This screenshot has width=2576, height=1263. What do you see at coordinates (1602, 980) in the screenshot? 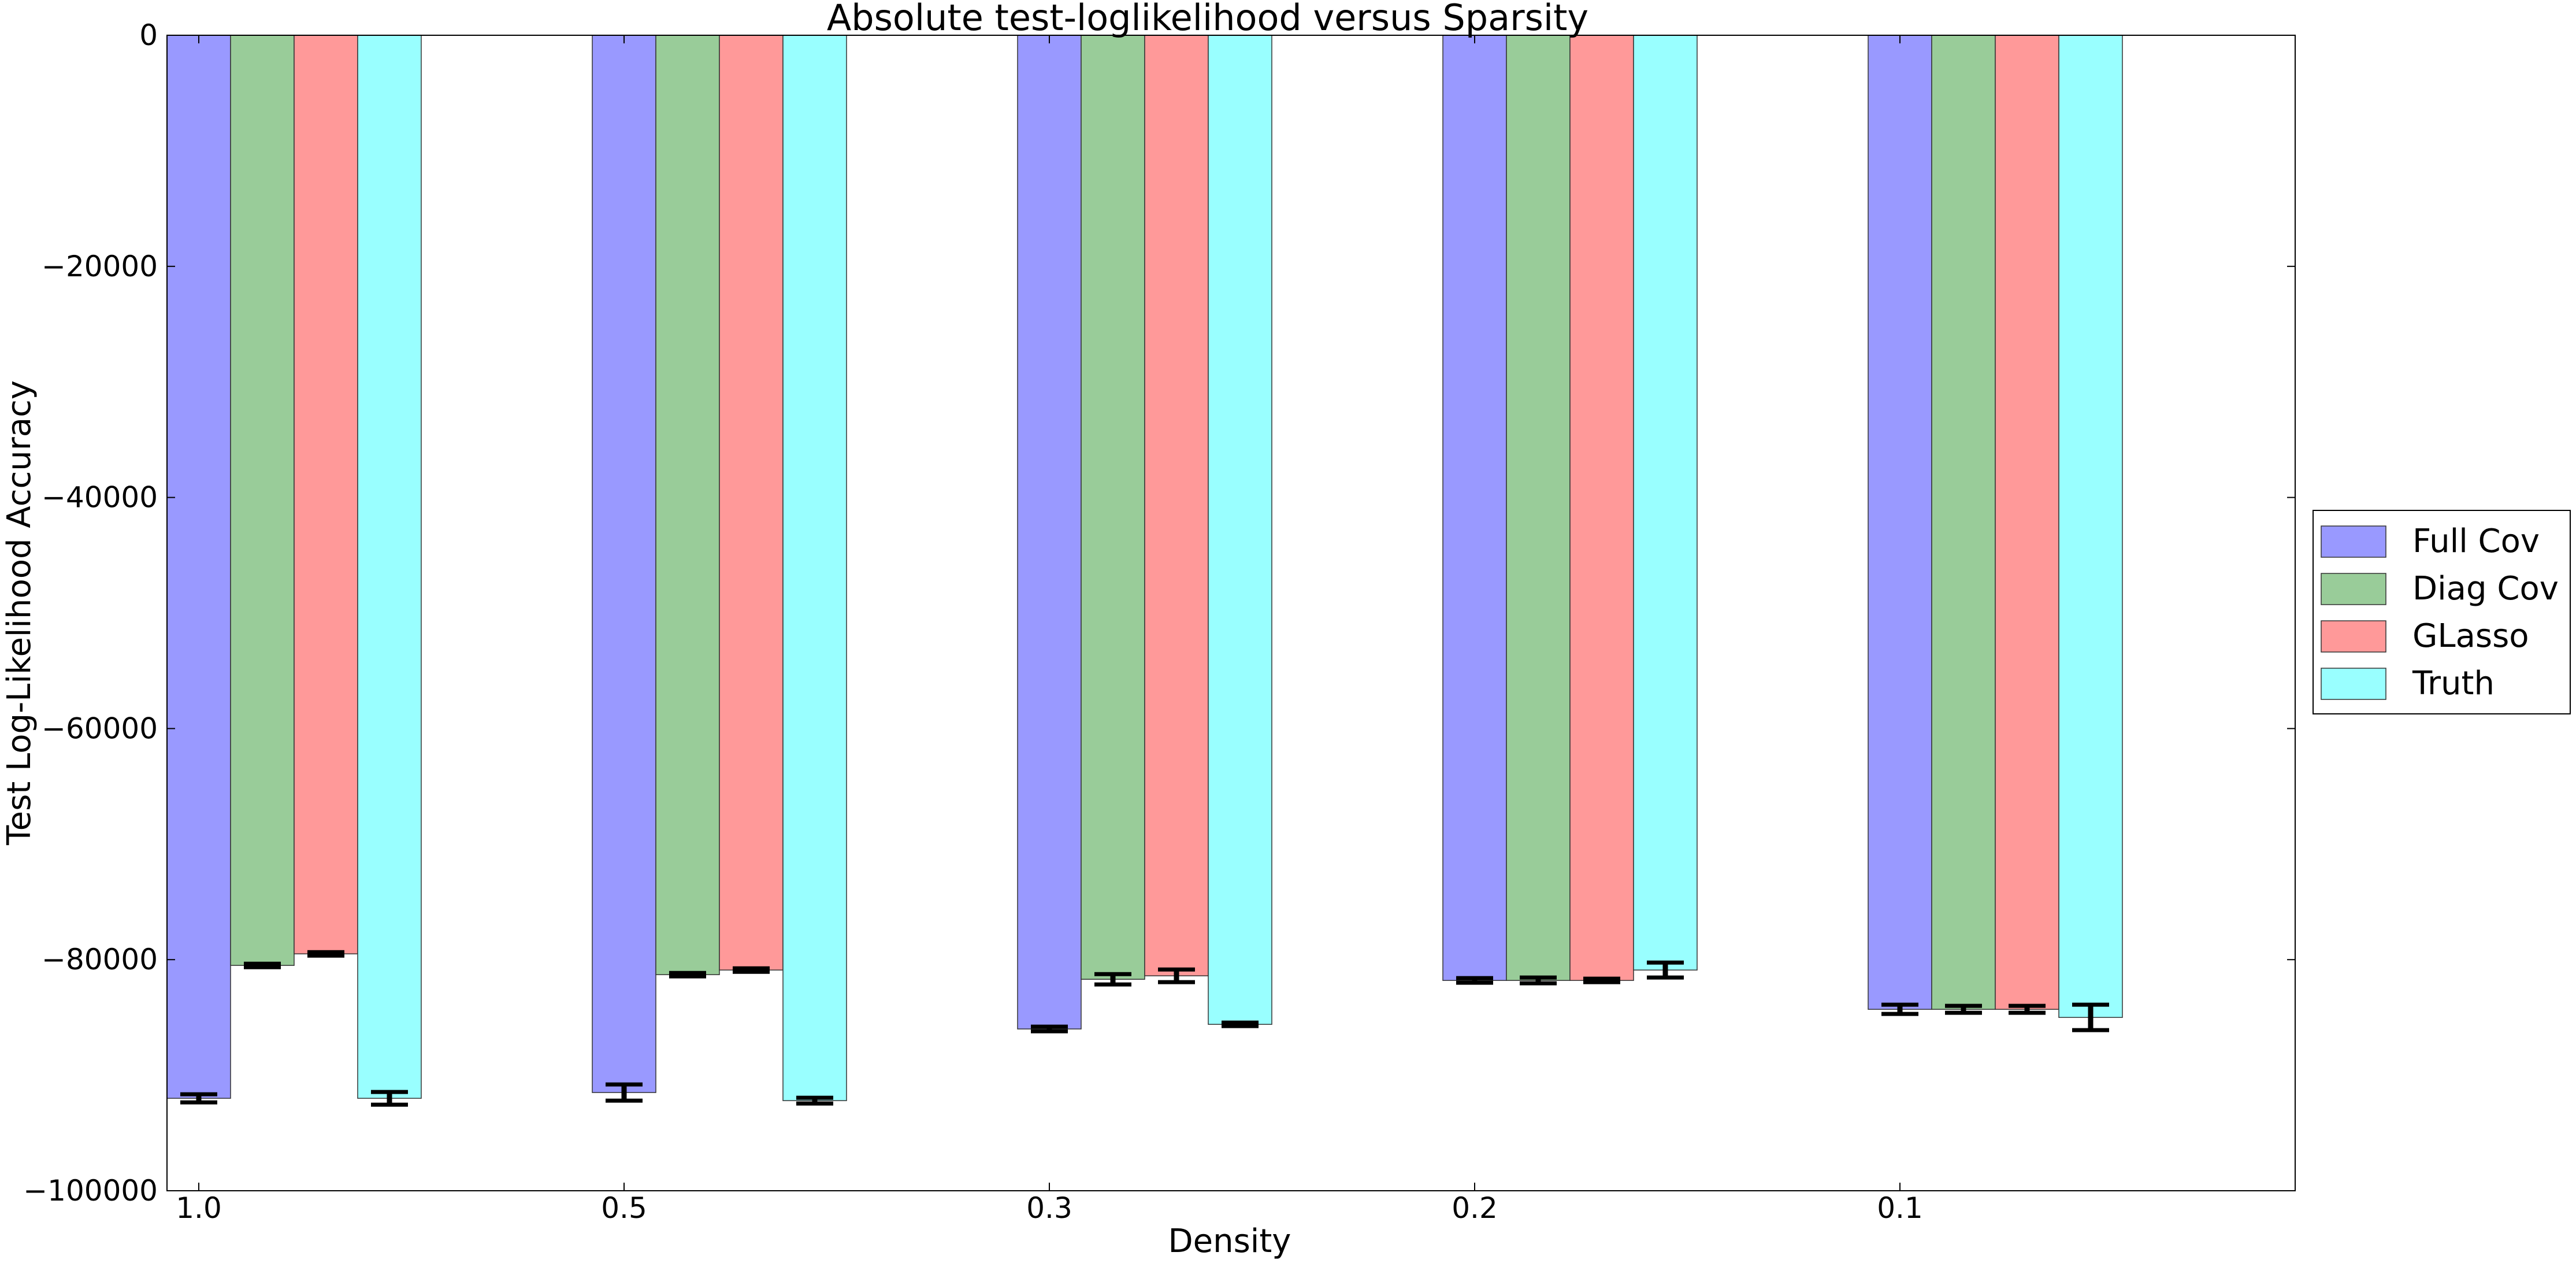
I see `error-bar-glasso-0.2` at bounding box center [1602, 980].